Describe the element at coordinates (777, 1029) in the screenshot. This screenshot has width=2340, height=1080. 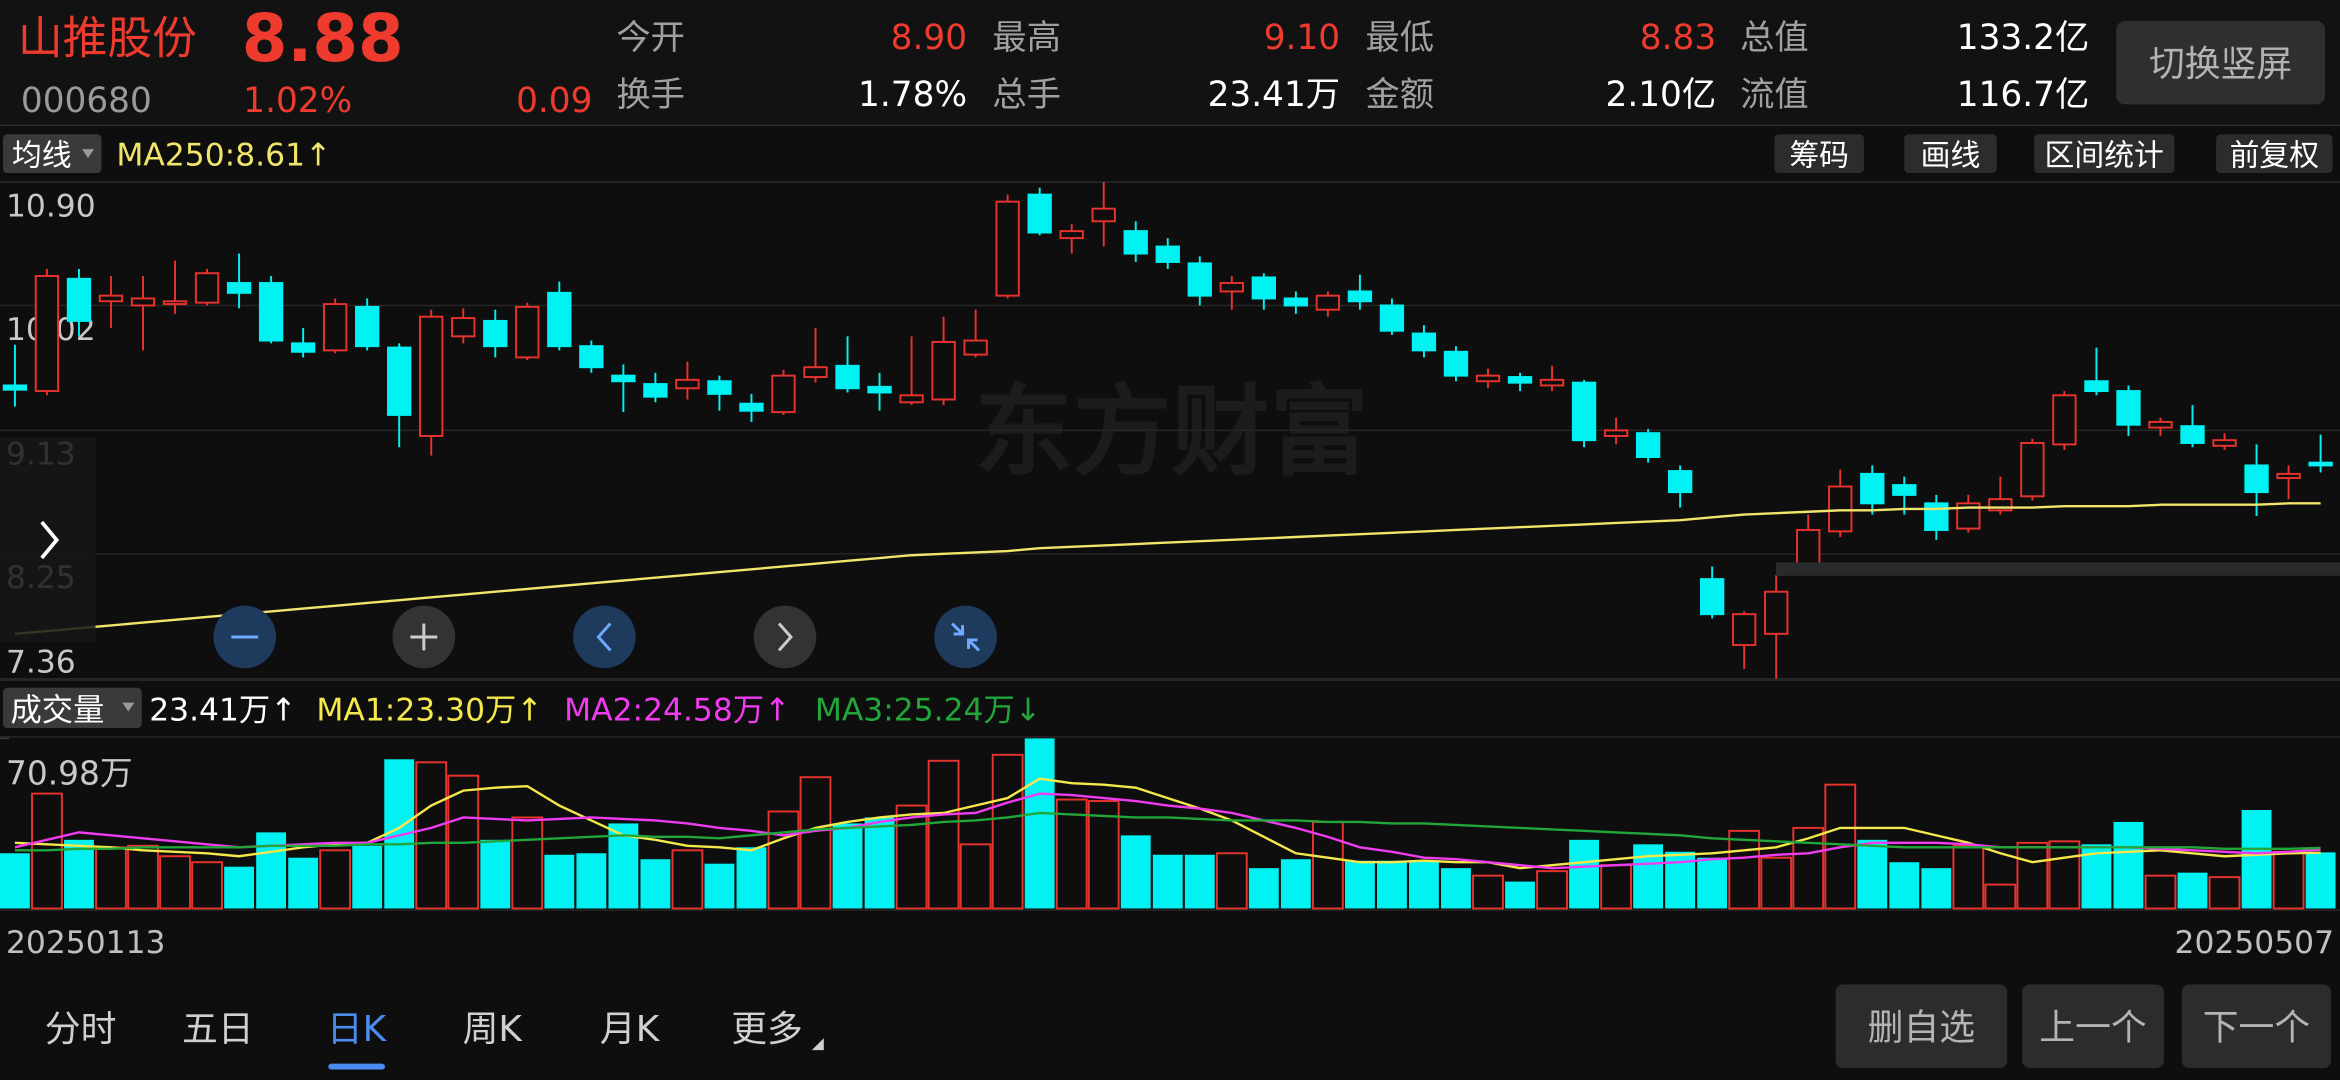
I see `period-tab: 更多` at that location.